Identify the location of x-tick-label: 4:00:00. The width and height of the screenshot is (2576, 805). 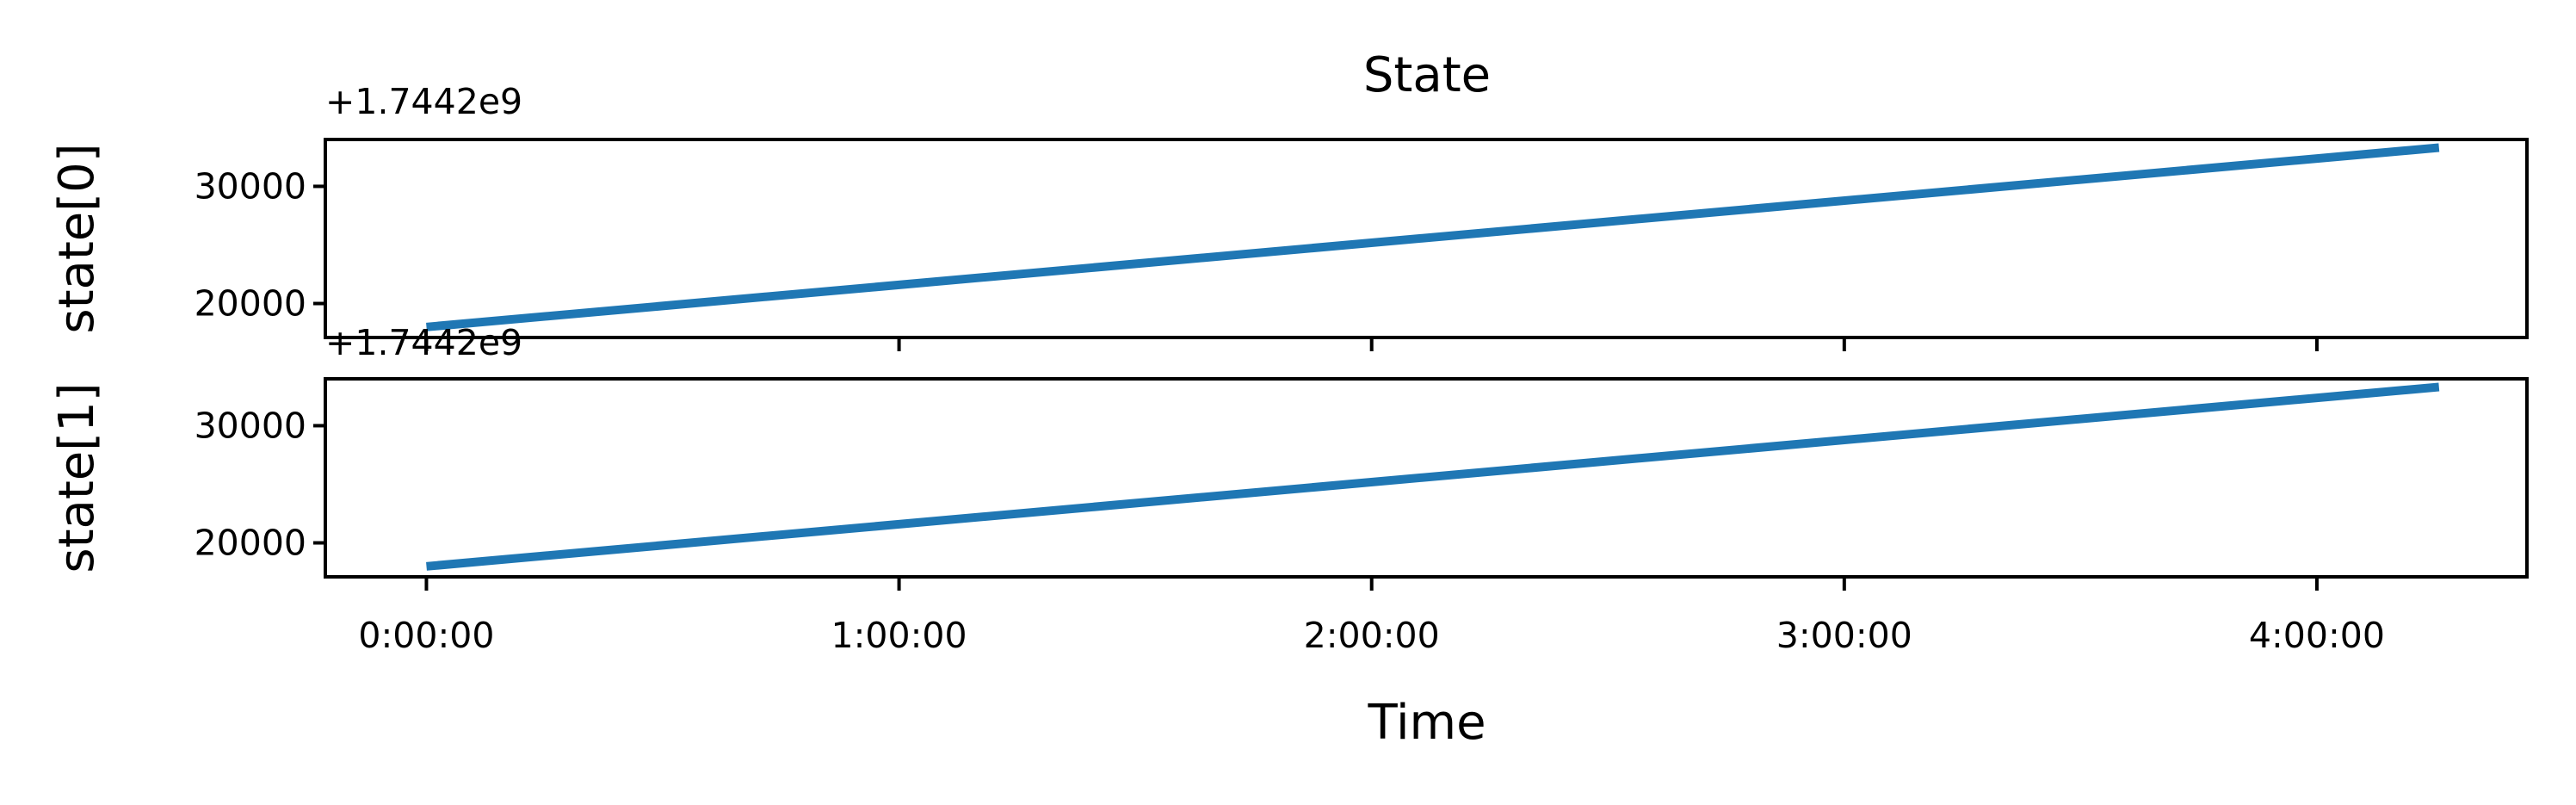
(2317, 636).